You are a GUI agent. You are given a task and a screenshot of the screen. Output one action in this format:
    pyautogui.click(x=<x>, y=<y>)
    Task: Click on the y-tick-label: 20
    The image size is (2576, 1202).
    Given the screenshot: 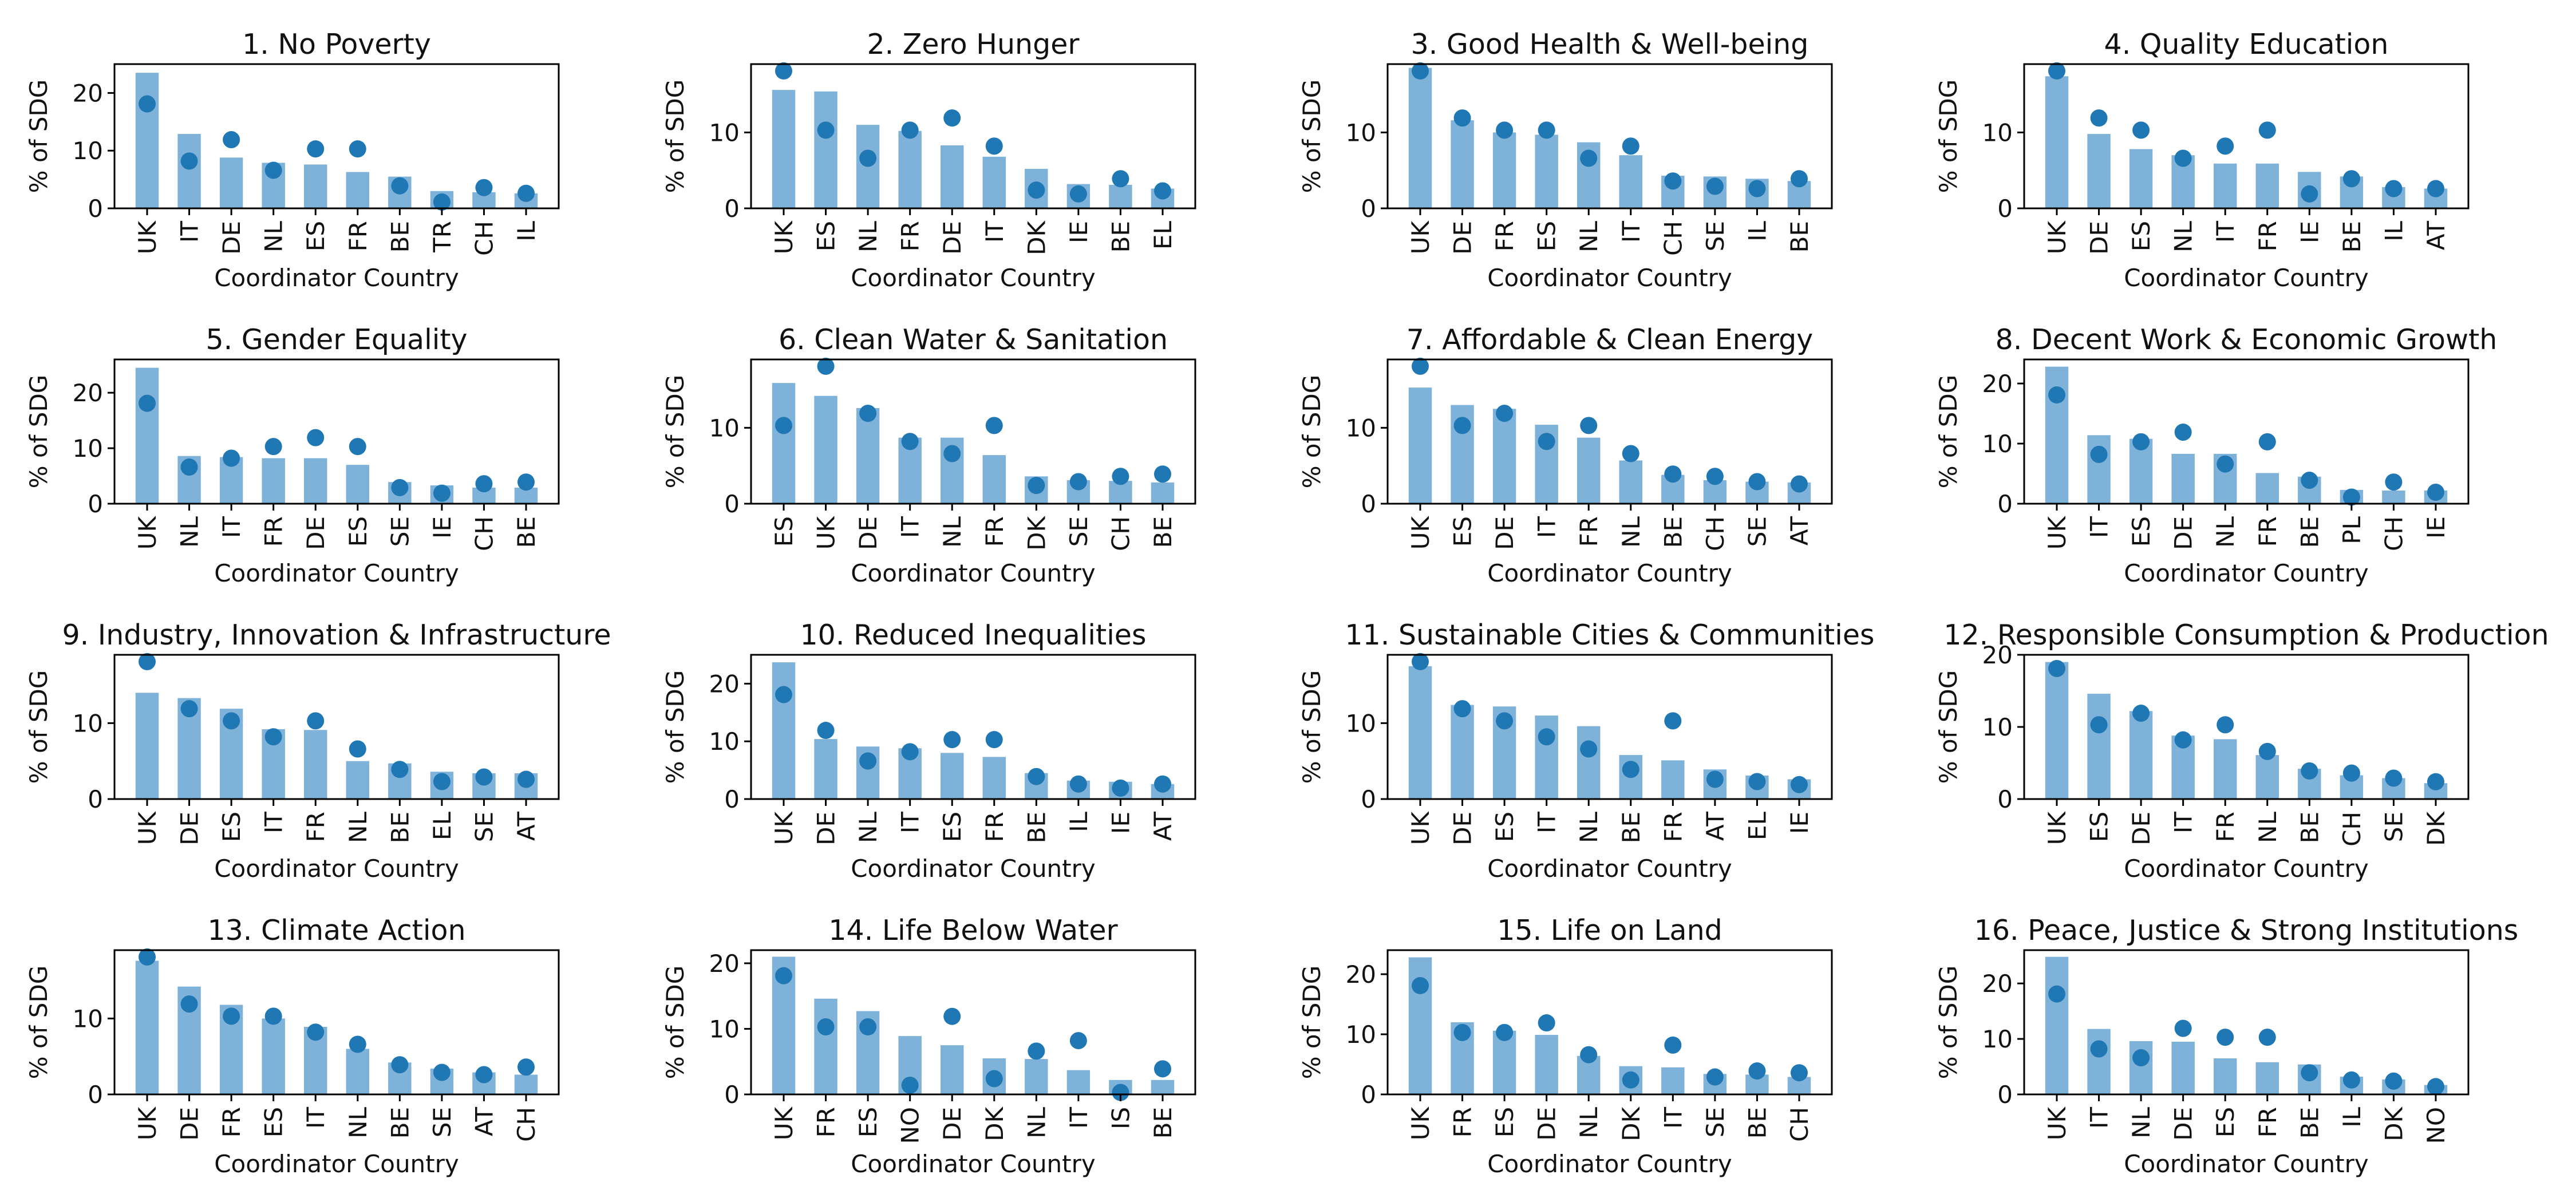 What is the action you would take?
    pyautogui.click(x=1997, y=984)
    